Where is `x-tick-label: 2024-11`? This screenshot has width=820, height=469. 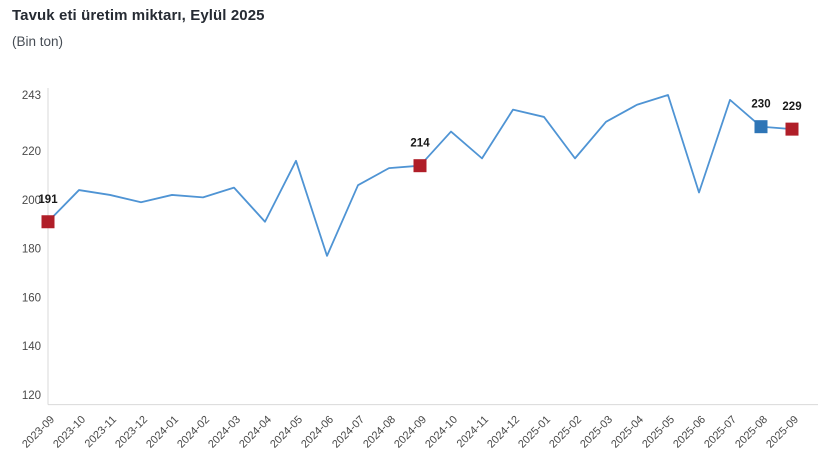 x-tick-label: 2024-11 is located at coordinates (473, 432).